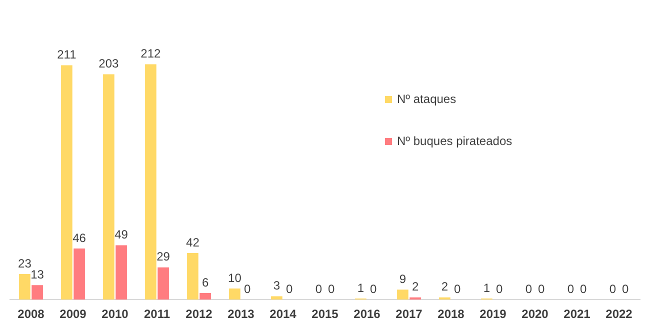 The height and width of the screenshot is (336, 650). What do you see at coordinates (193, 242) in the screenshot?
I see `data-label: 42` at bounding box center [193, 242].